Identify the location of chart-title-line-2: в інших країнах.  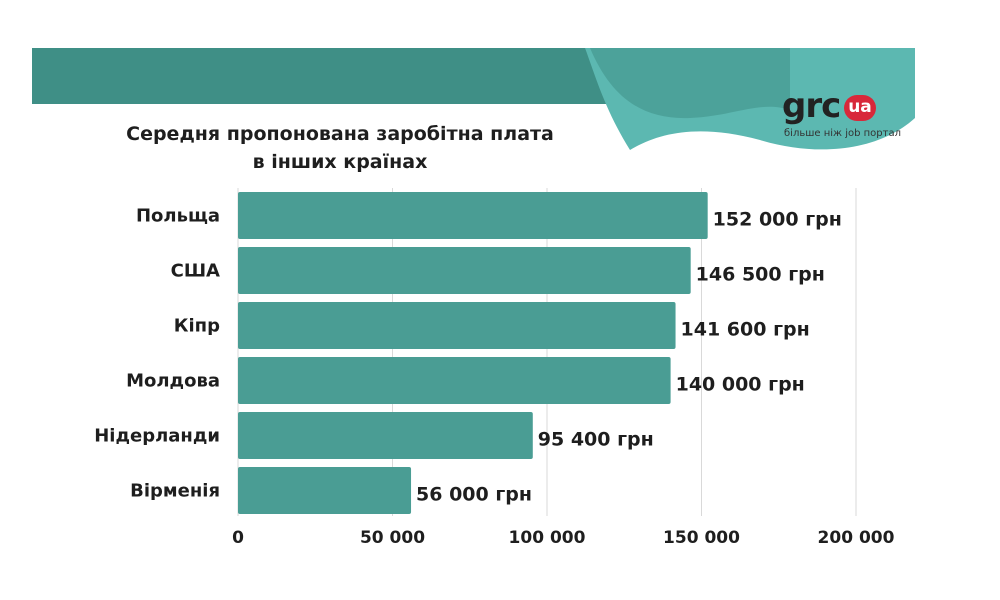
(340, 162).